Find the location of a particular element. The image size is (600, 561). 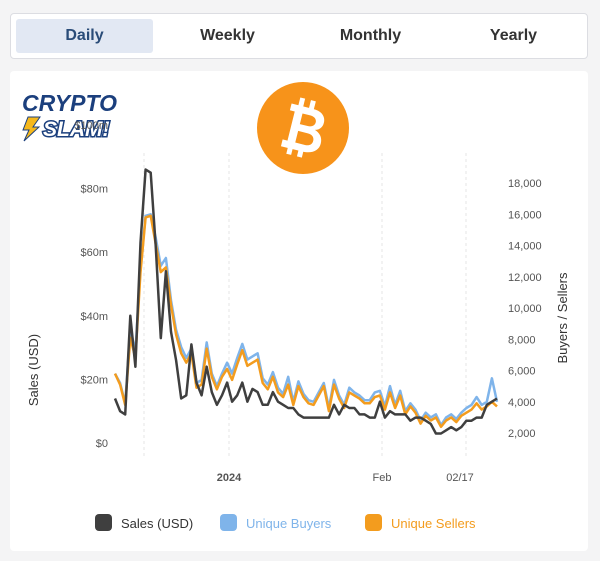

x-tick-label: Feb is located at coordinates (382, 478).